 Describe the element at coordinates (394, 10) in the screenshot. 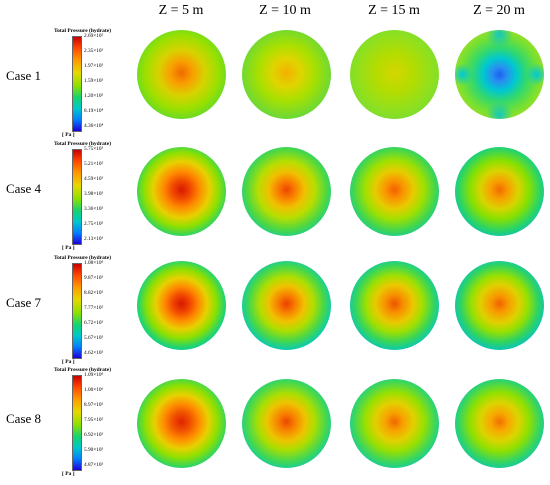

I see `column-header-z15: Z = 15 m` at that location.